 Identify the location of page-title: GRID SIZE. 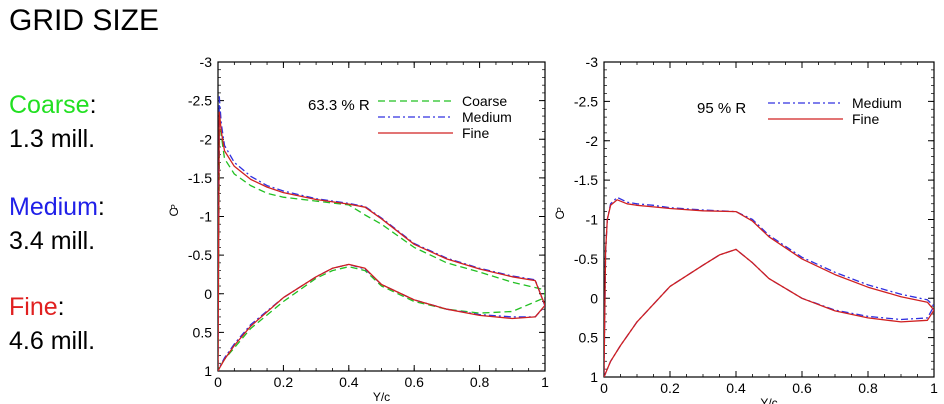
(84, 20).